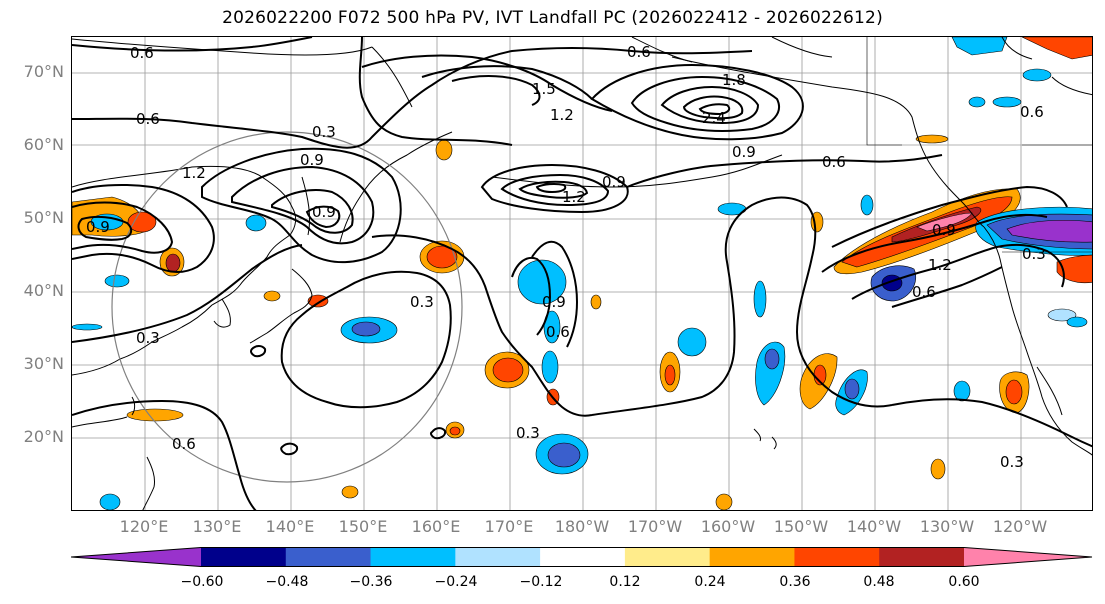 The image size is (1105, 604). Describe the element at coordinates (732, 50) in the screenshot. I see `coast-alaska-north` at that location.